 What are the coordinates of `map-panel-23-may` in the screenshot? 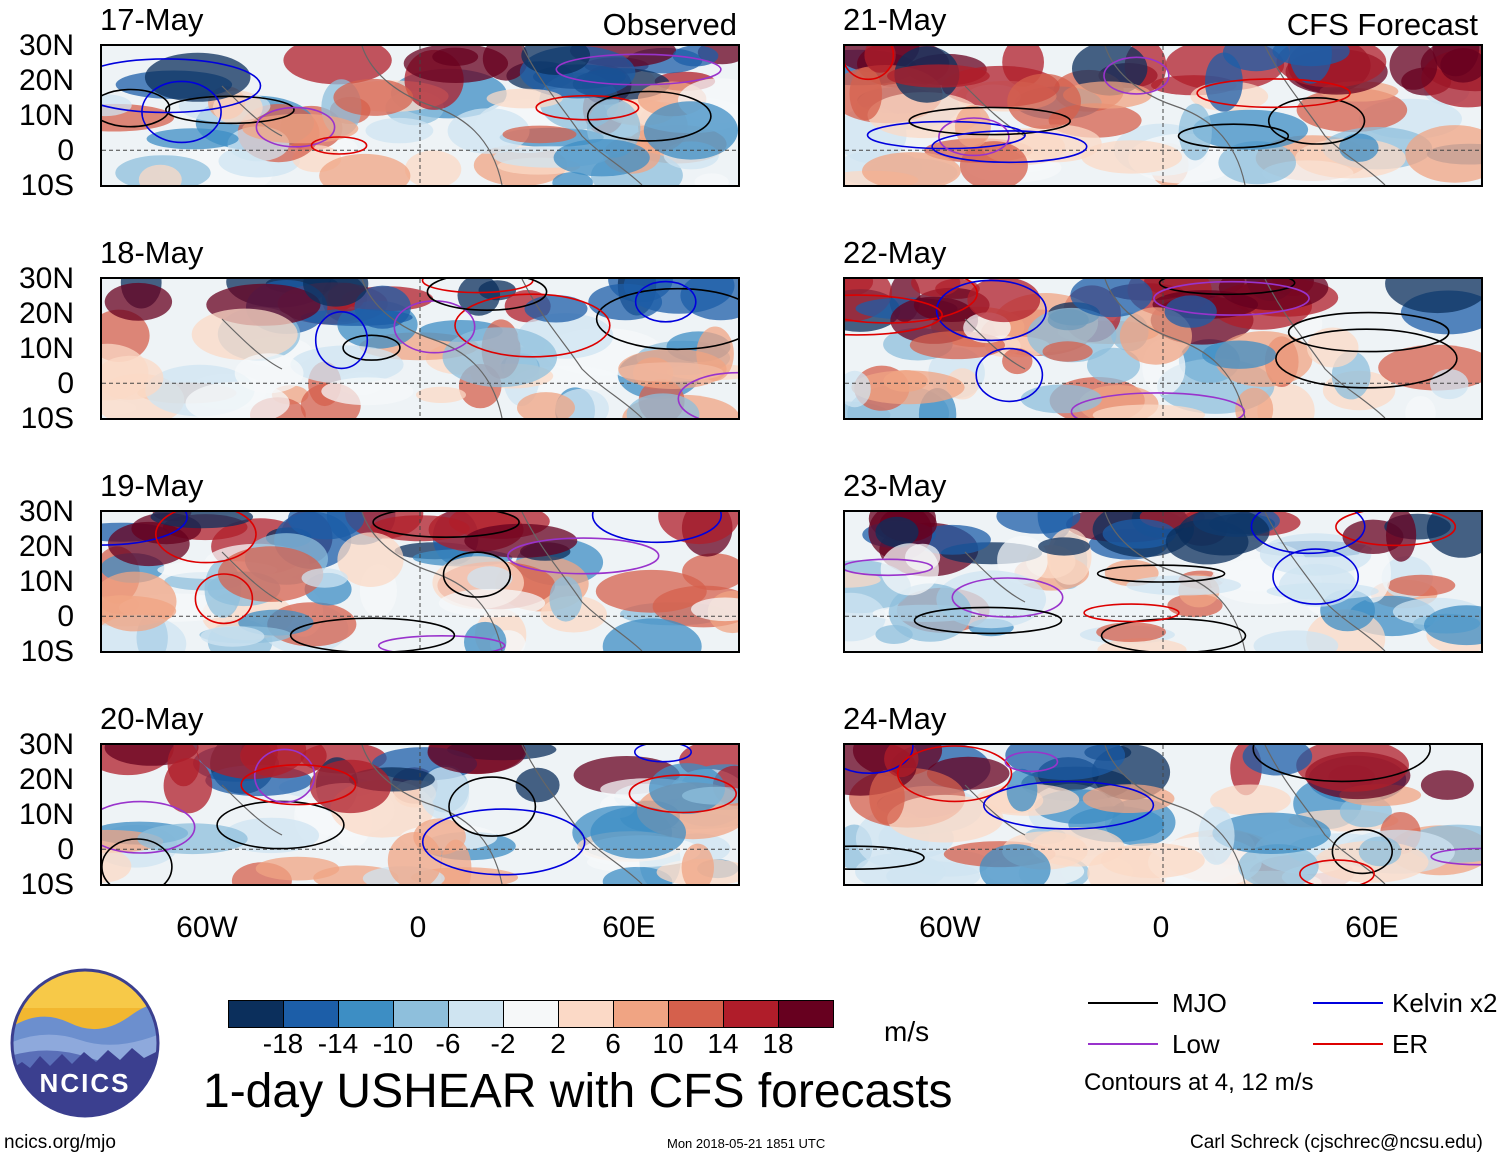 It's located at (1163, 581).